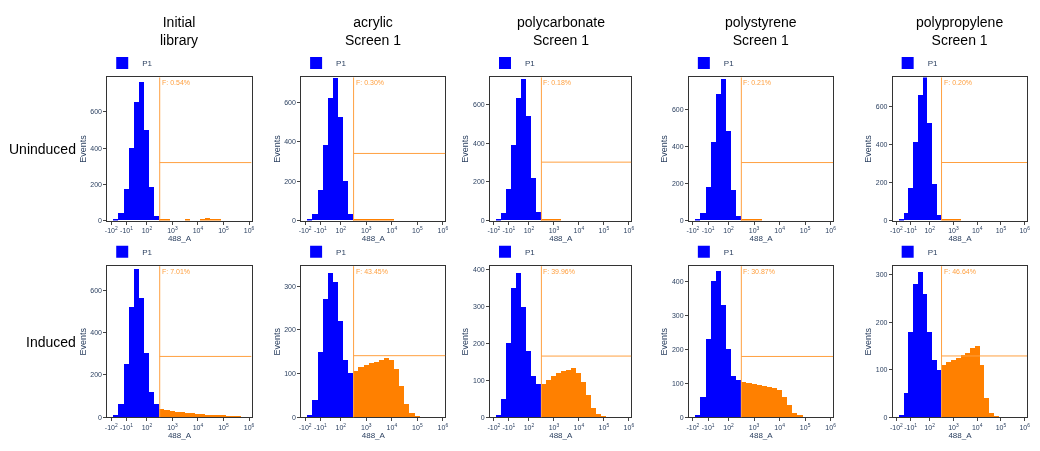 The height and width of the screenshot is (451, 1040). I want to click on chart-title: polypropylene Screen 1, so click(960, 31).